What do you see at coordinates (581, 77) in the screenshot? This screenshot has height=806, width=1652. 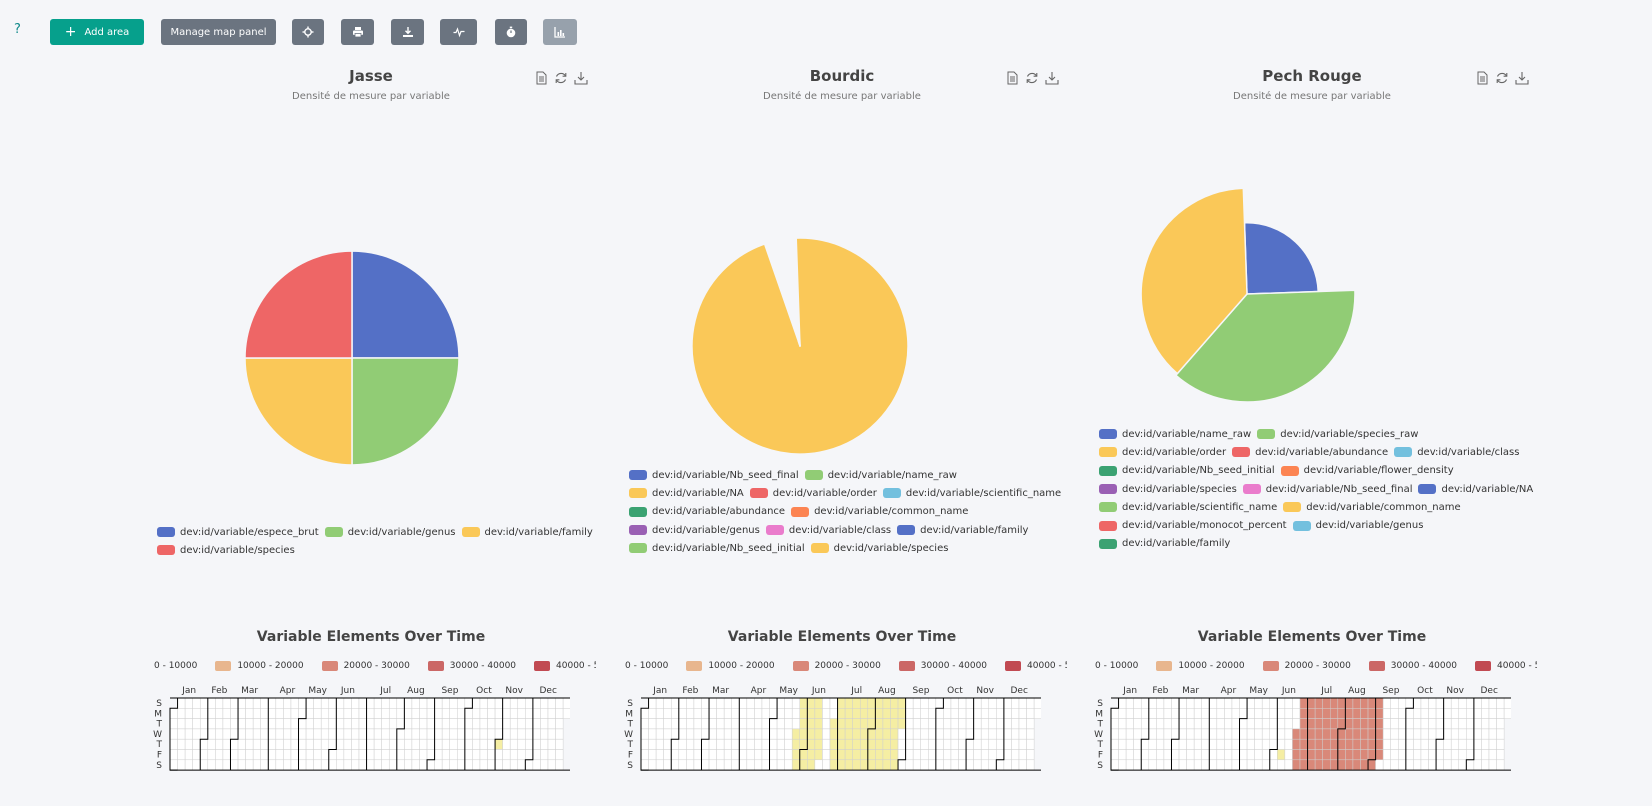 I see `save-image-icon` at bounding box center [581, 77].